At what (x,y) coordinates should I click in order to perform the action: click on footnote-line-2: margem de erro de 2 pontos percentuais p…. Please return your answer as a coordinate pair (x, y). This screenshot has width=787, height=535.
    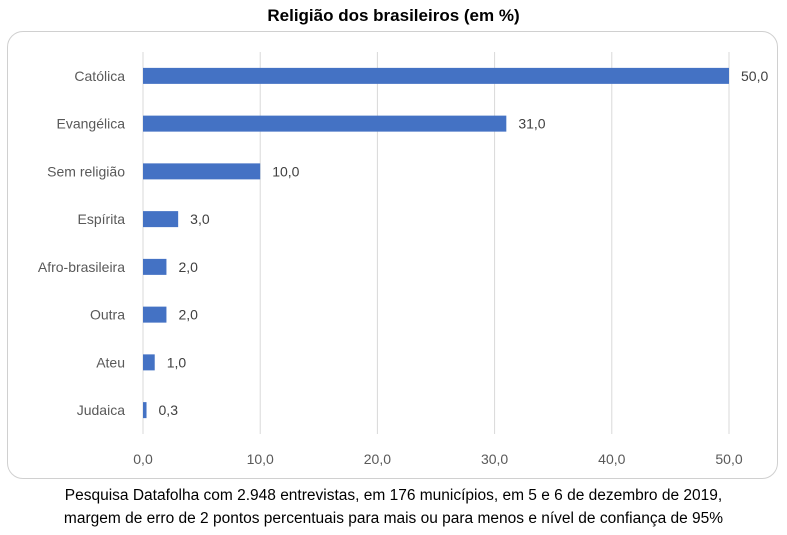
    Looking at the image, I should click on (393, 518).